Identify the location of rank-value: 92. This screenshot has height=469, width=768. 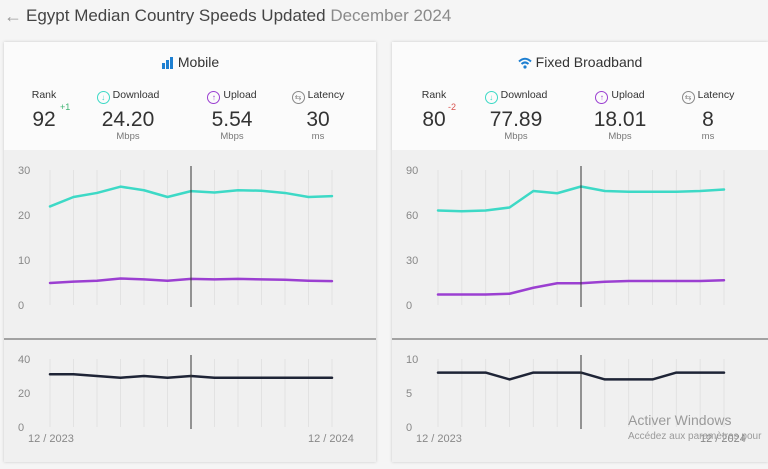
(44, 119).